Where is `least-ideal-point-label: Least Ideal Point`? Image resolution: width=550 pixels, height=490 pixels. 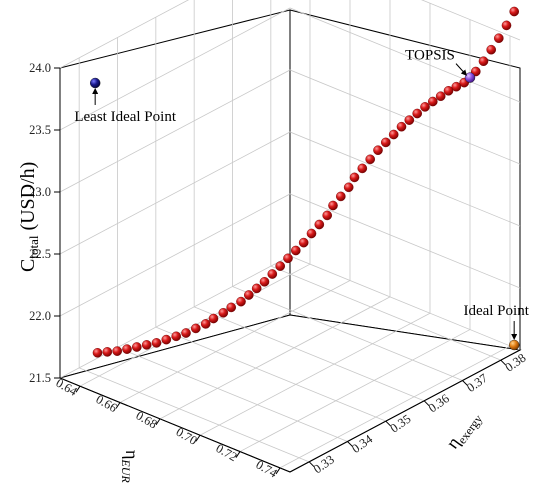 least-ideal-point-label: Least Ideal Point is located at coordinates (125, 117).